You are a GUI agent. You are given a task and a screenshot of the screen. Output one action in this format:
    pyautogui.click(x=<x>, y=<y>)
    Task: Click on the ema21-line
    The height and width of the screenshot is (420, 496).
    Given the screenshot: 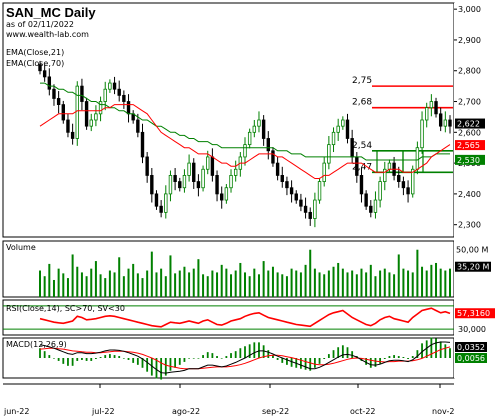 What is the action you would take?
    pyautogui.click(x=245, y=141)
    